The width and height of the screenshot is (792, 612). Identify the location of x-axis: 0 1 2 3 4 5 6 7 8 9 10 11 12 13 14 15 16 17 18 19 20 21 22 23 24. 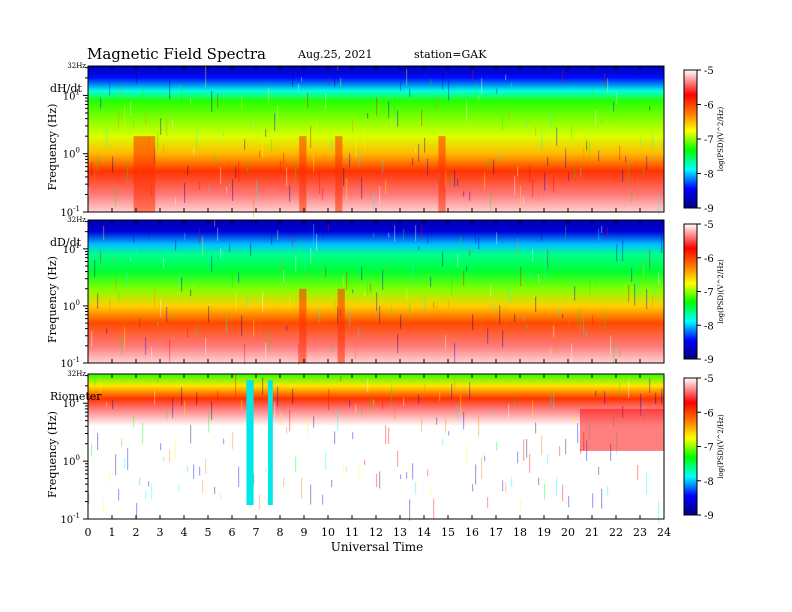
(378, 532).